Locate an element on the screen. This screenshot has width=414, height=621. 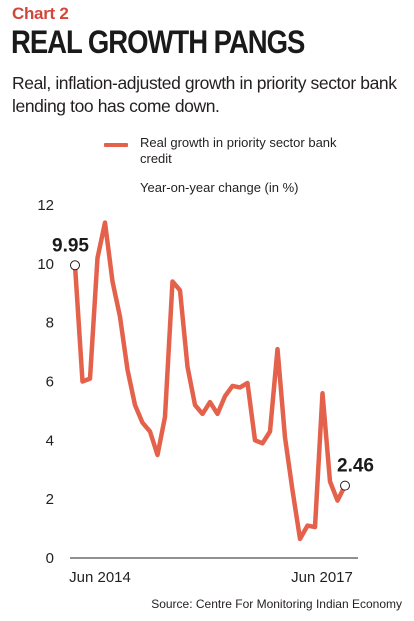
y-tick-label-12: 12 is located at coordinates (45, 205).